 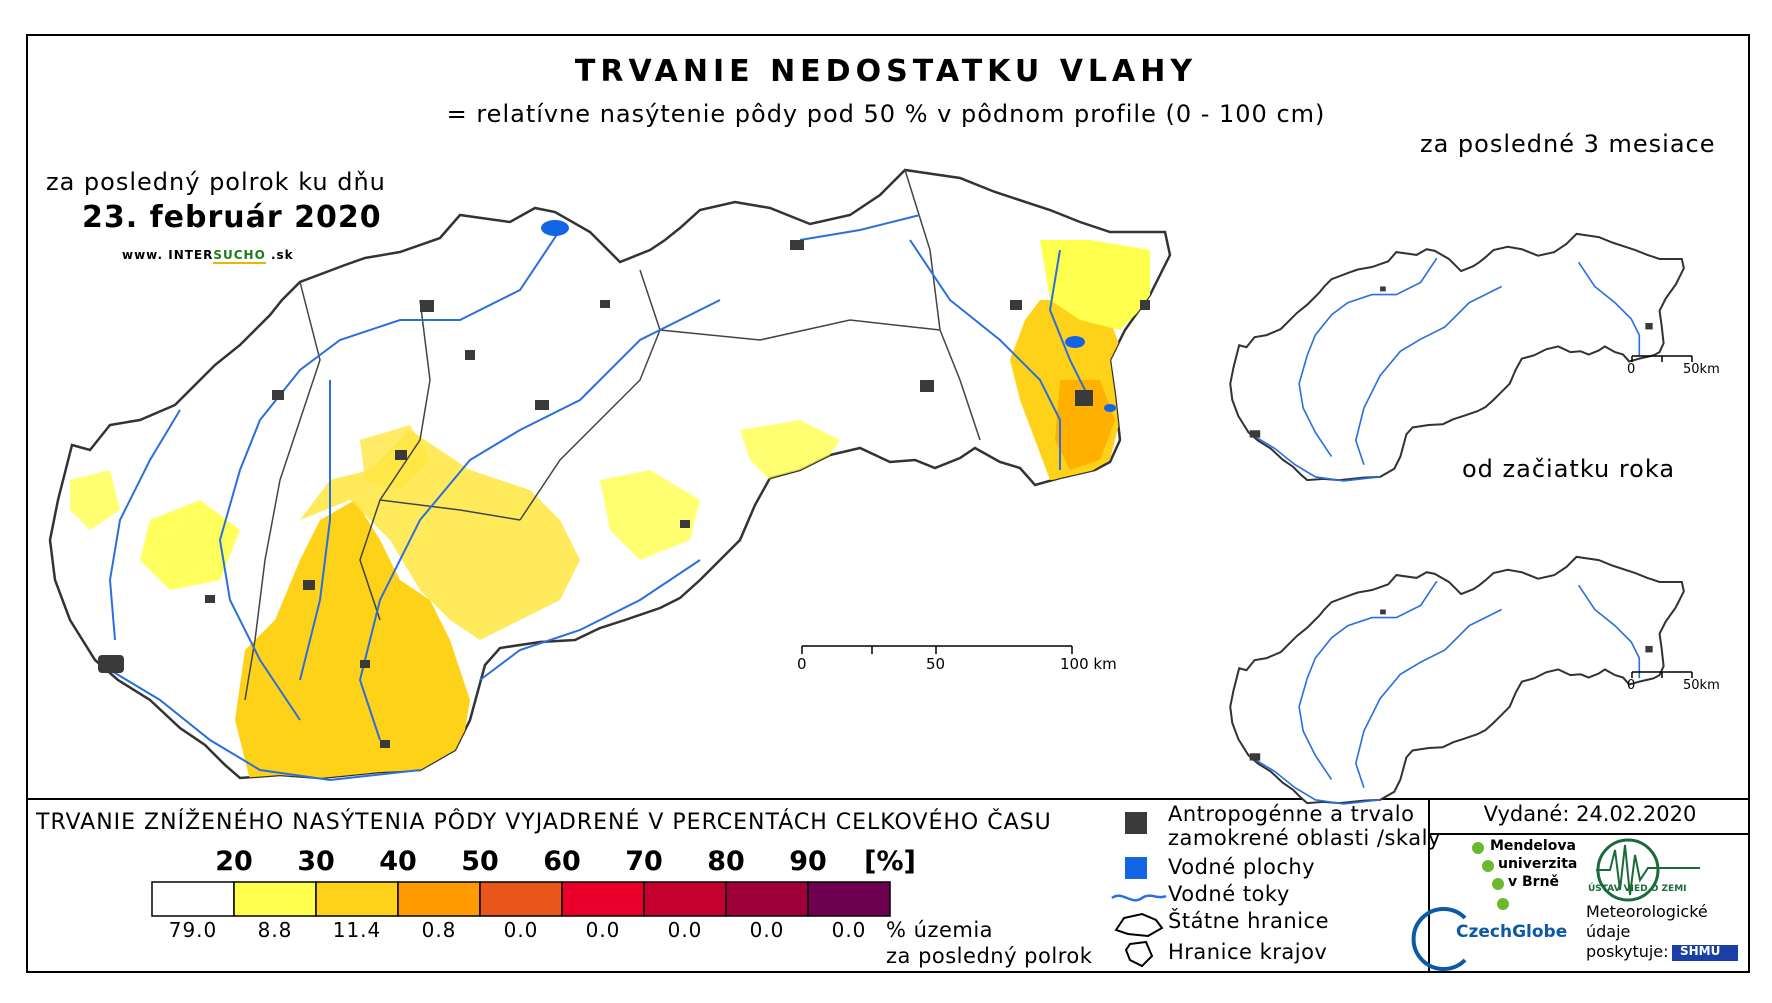 What do you see at coordinates (1490, 876) in the screenshot?
I see `mendel-logo` at bounding box center [1490, 876].